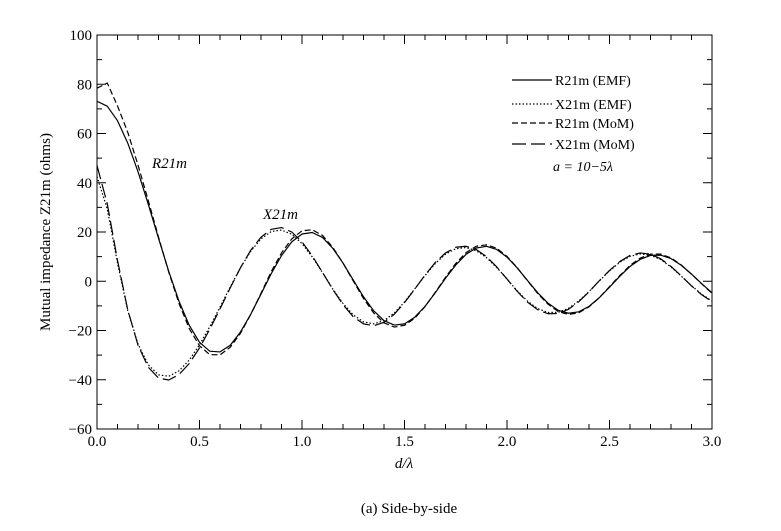 The image size is (781, 531). What do you see at coordinates (84, 184) in the screenshot?
I see `y-tick-label: 40` at bounding box center [84, 184].